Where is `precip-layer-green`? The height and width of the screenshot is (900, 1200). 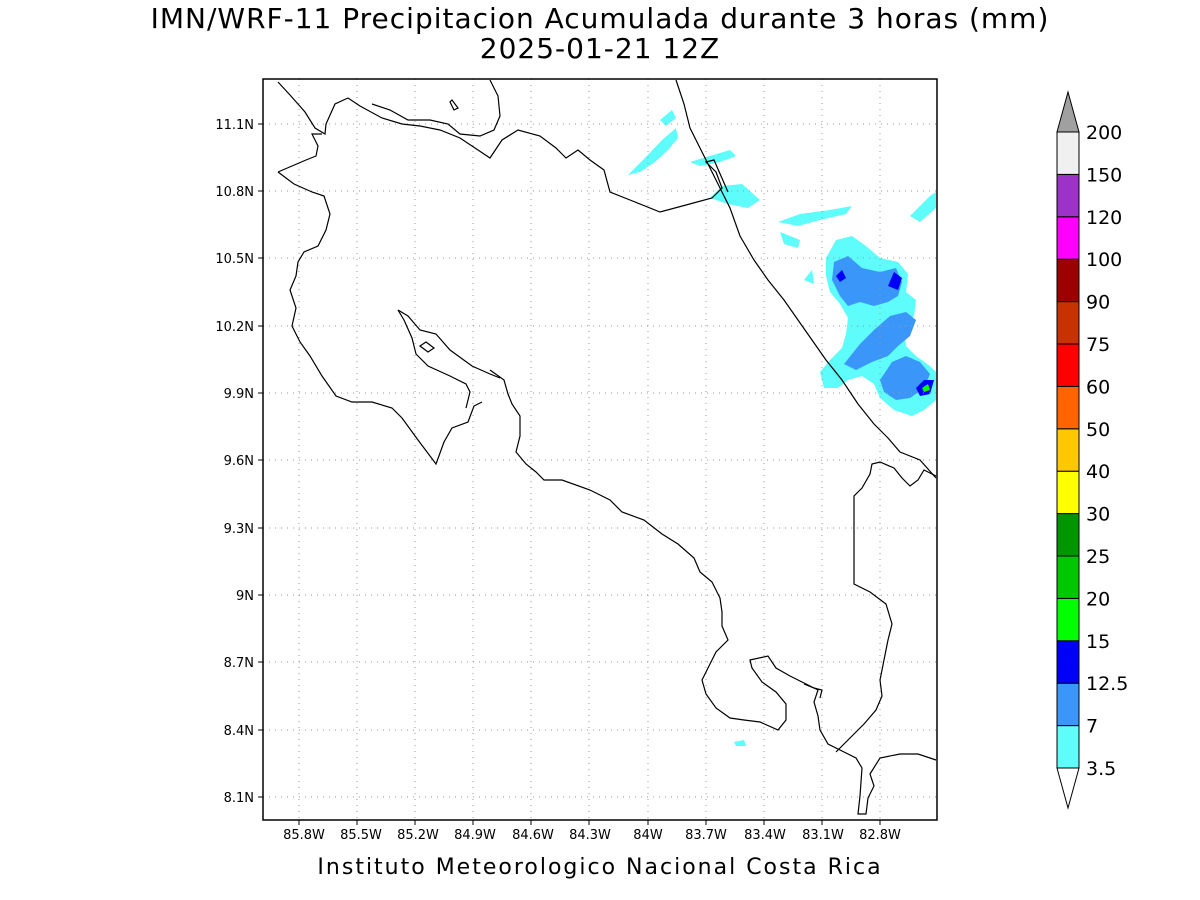 precip-layer-green is located at coordinates (926, 388).